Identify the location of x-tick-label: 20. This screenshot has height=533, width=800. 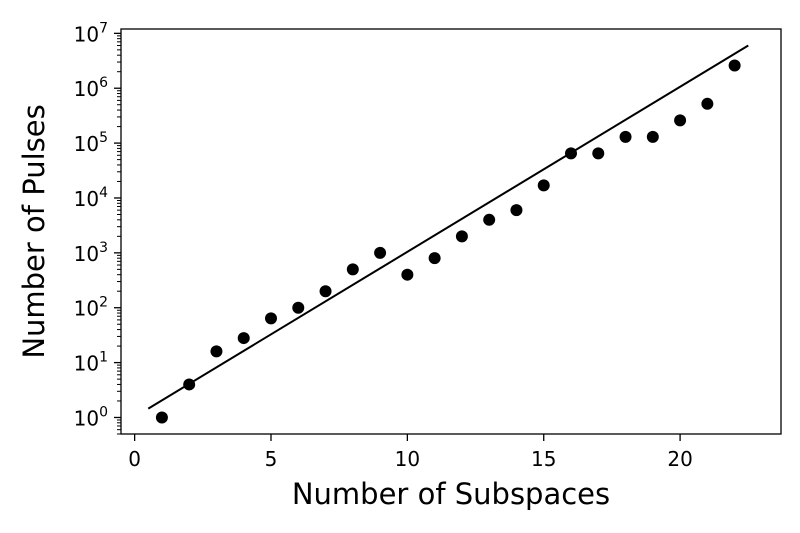
(679, 459).